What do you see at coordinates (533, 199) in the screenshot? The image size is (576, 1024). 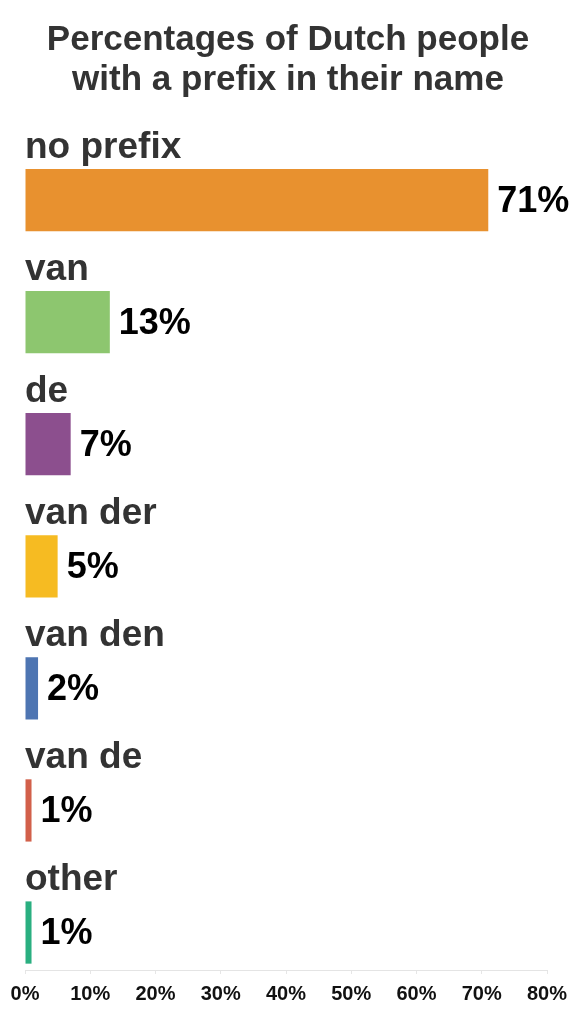 I see `data-label: 71%` at bounding box center [533, 199].